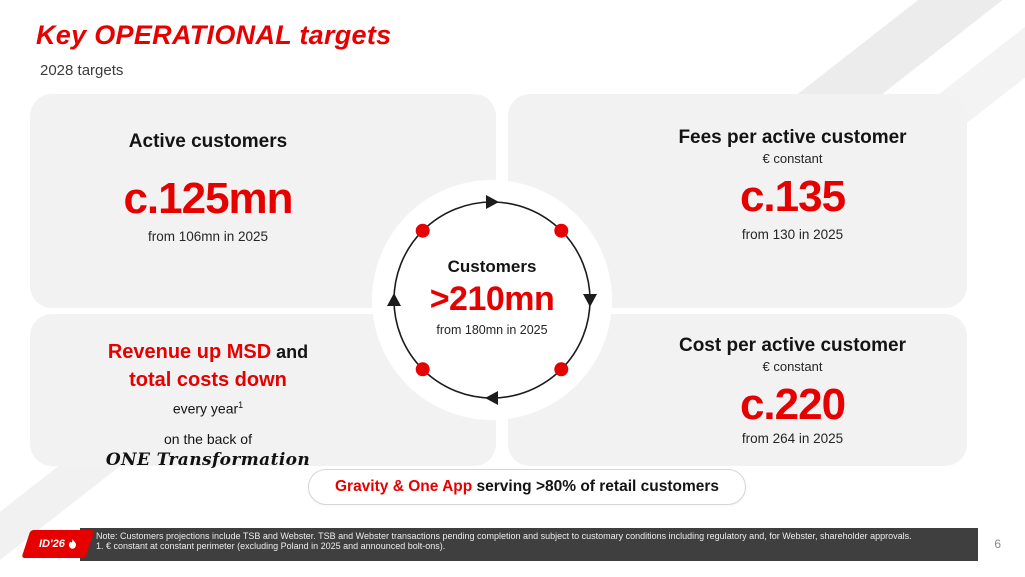  I want to click on id26-badge-inner: ID'26, so click(58, 544).